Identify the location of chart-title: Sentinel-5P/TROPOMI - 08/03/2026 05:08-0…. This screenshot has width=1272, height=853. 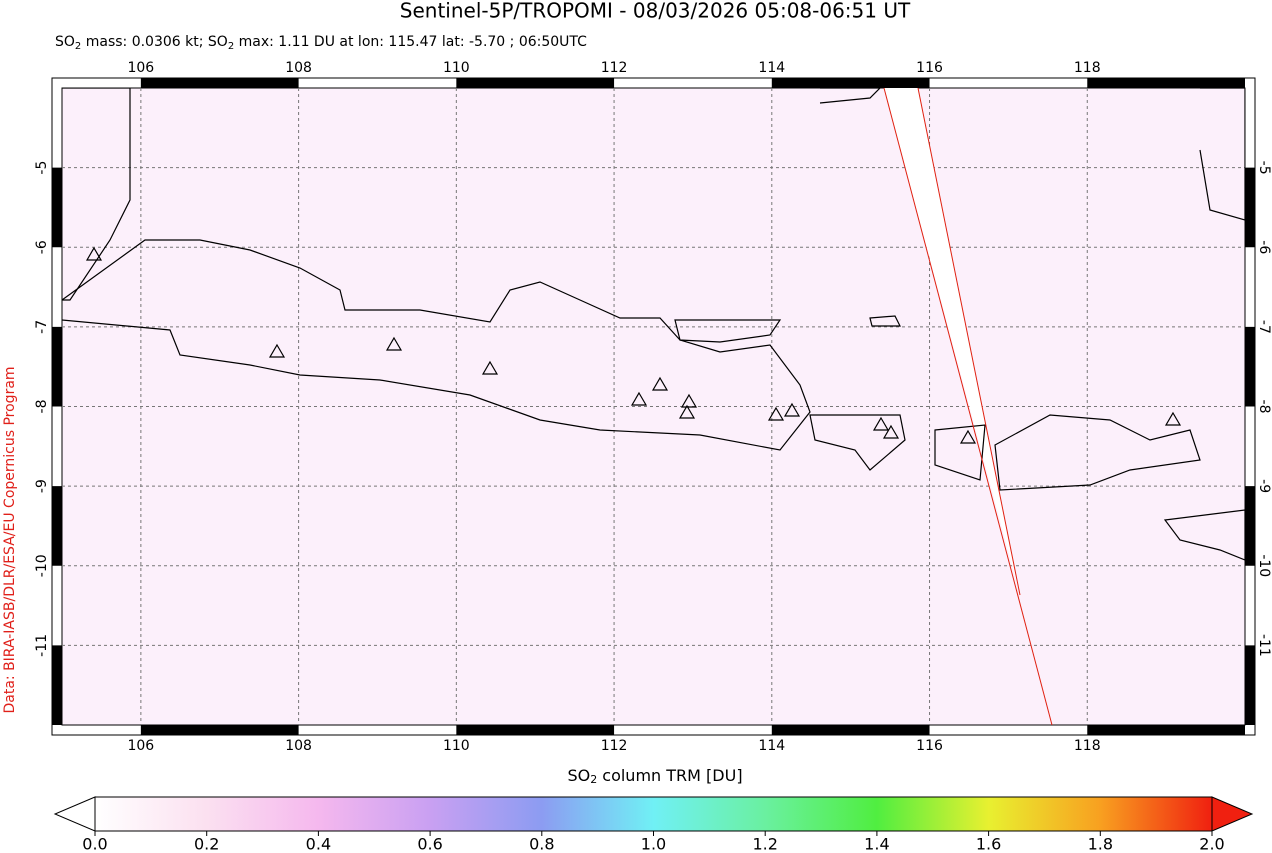
(655, 11).